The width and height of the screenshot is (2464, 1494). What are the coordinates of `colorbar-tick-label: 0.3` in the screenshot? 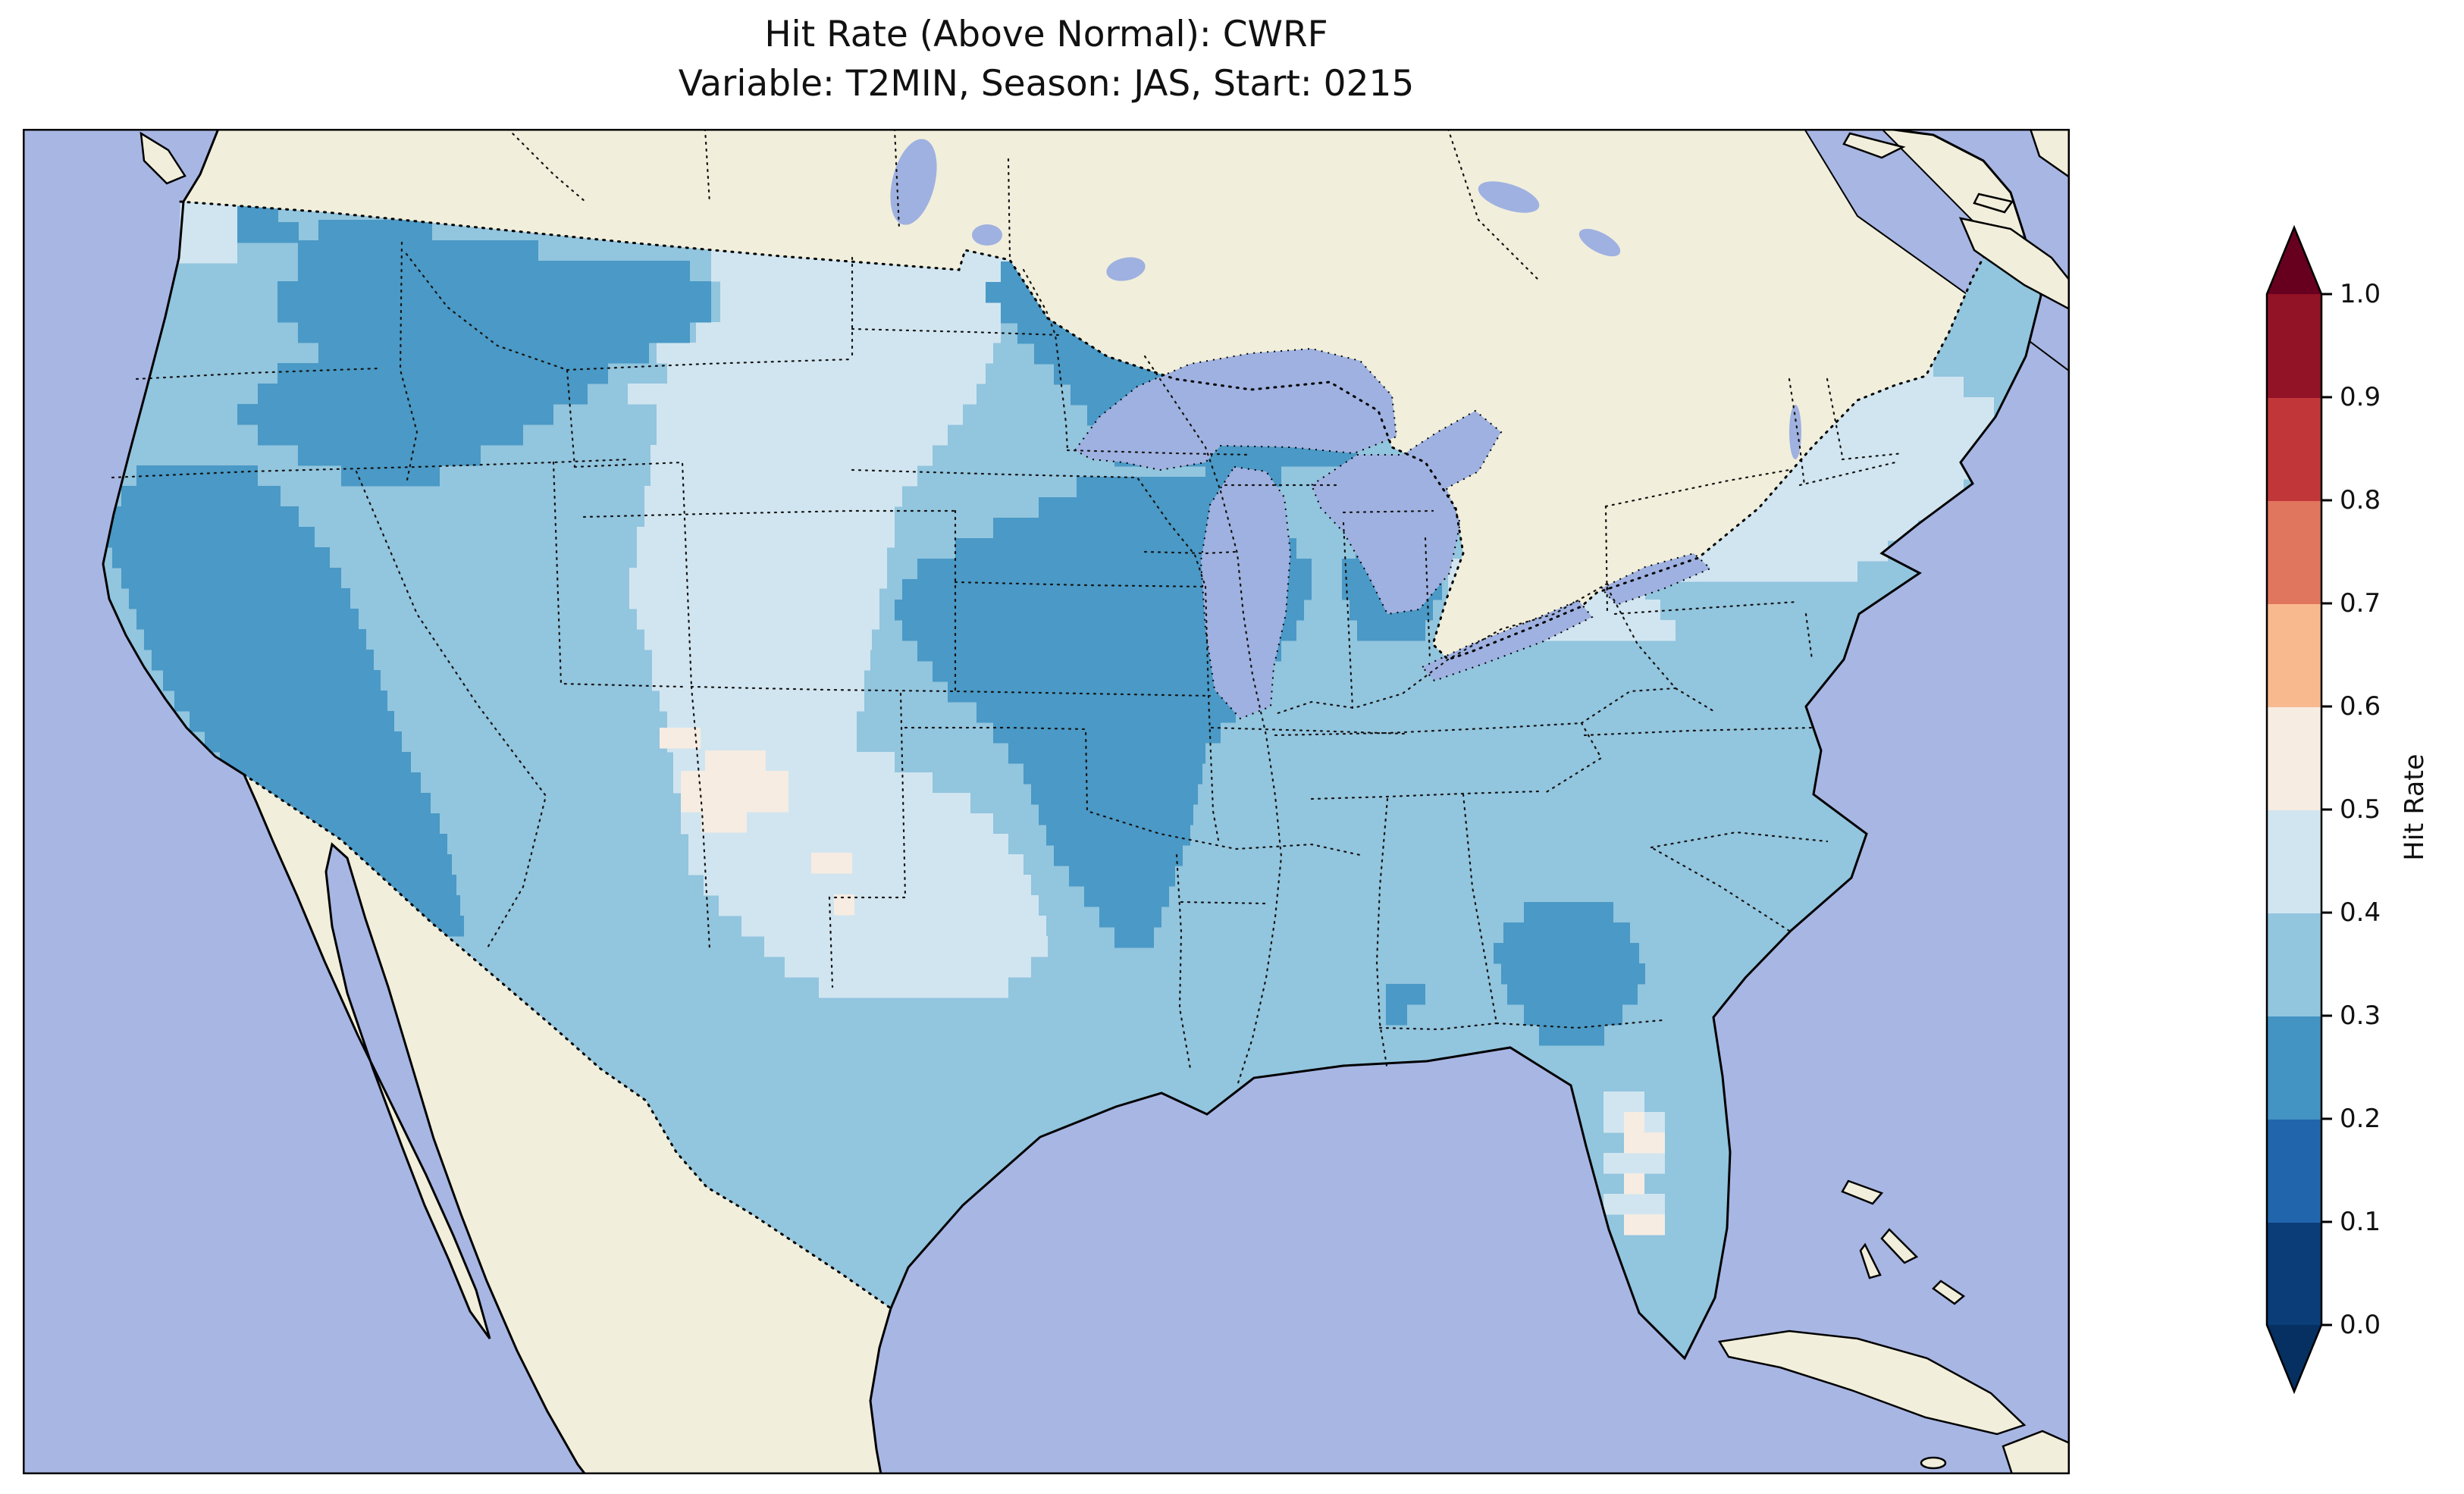 It's located at (2360, 1016).